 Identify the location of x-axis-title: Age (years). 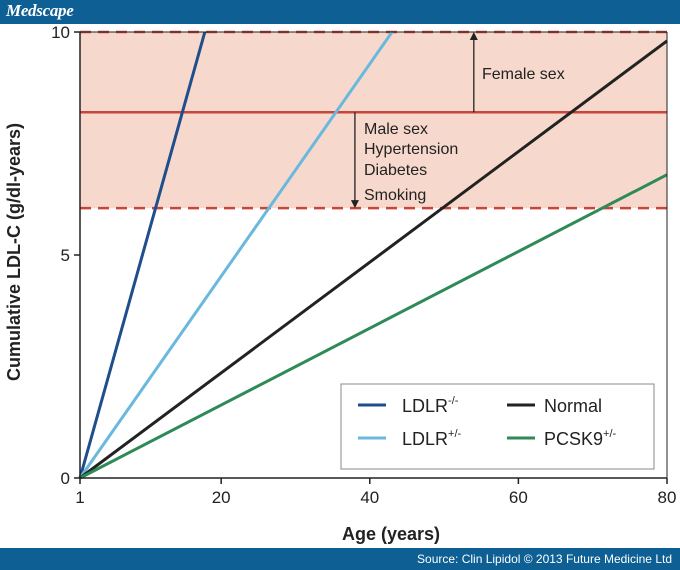
(391, 534).